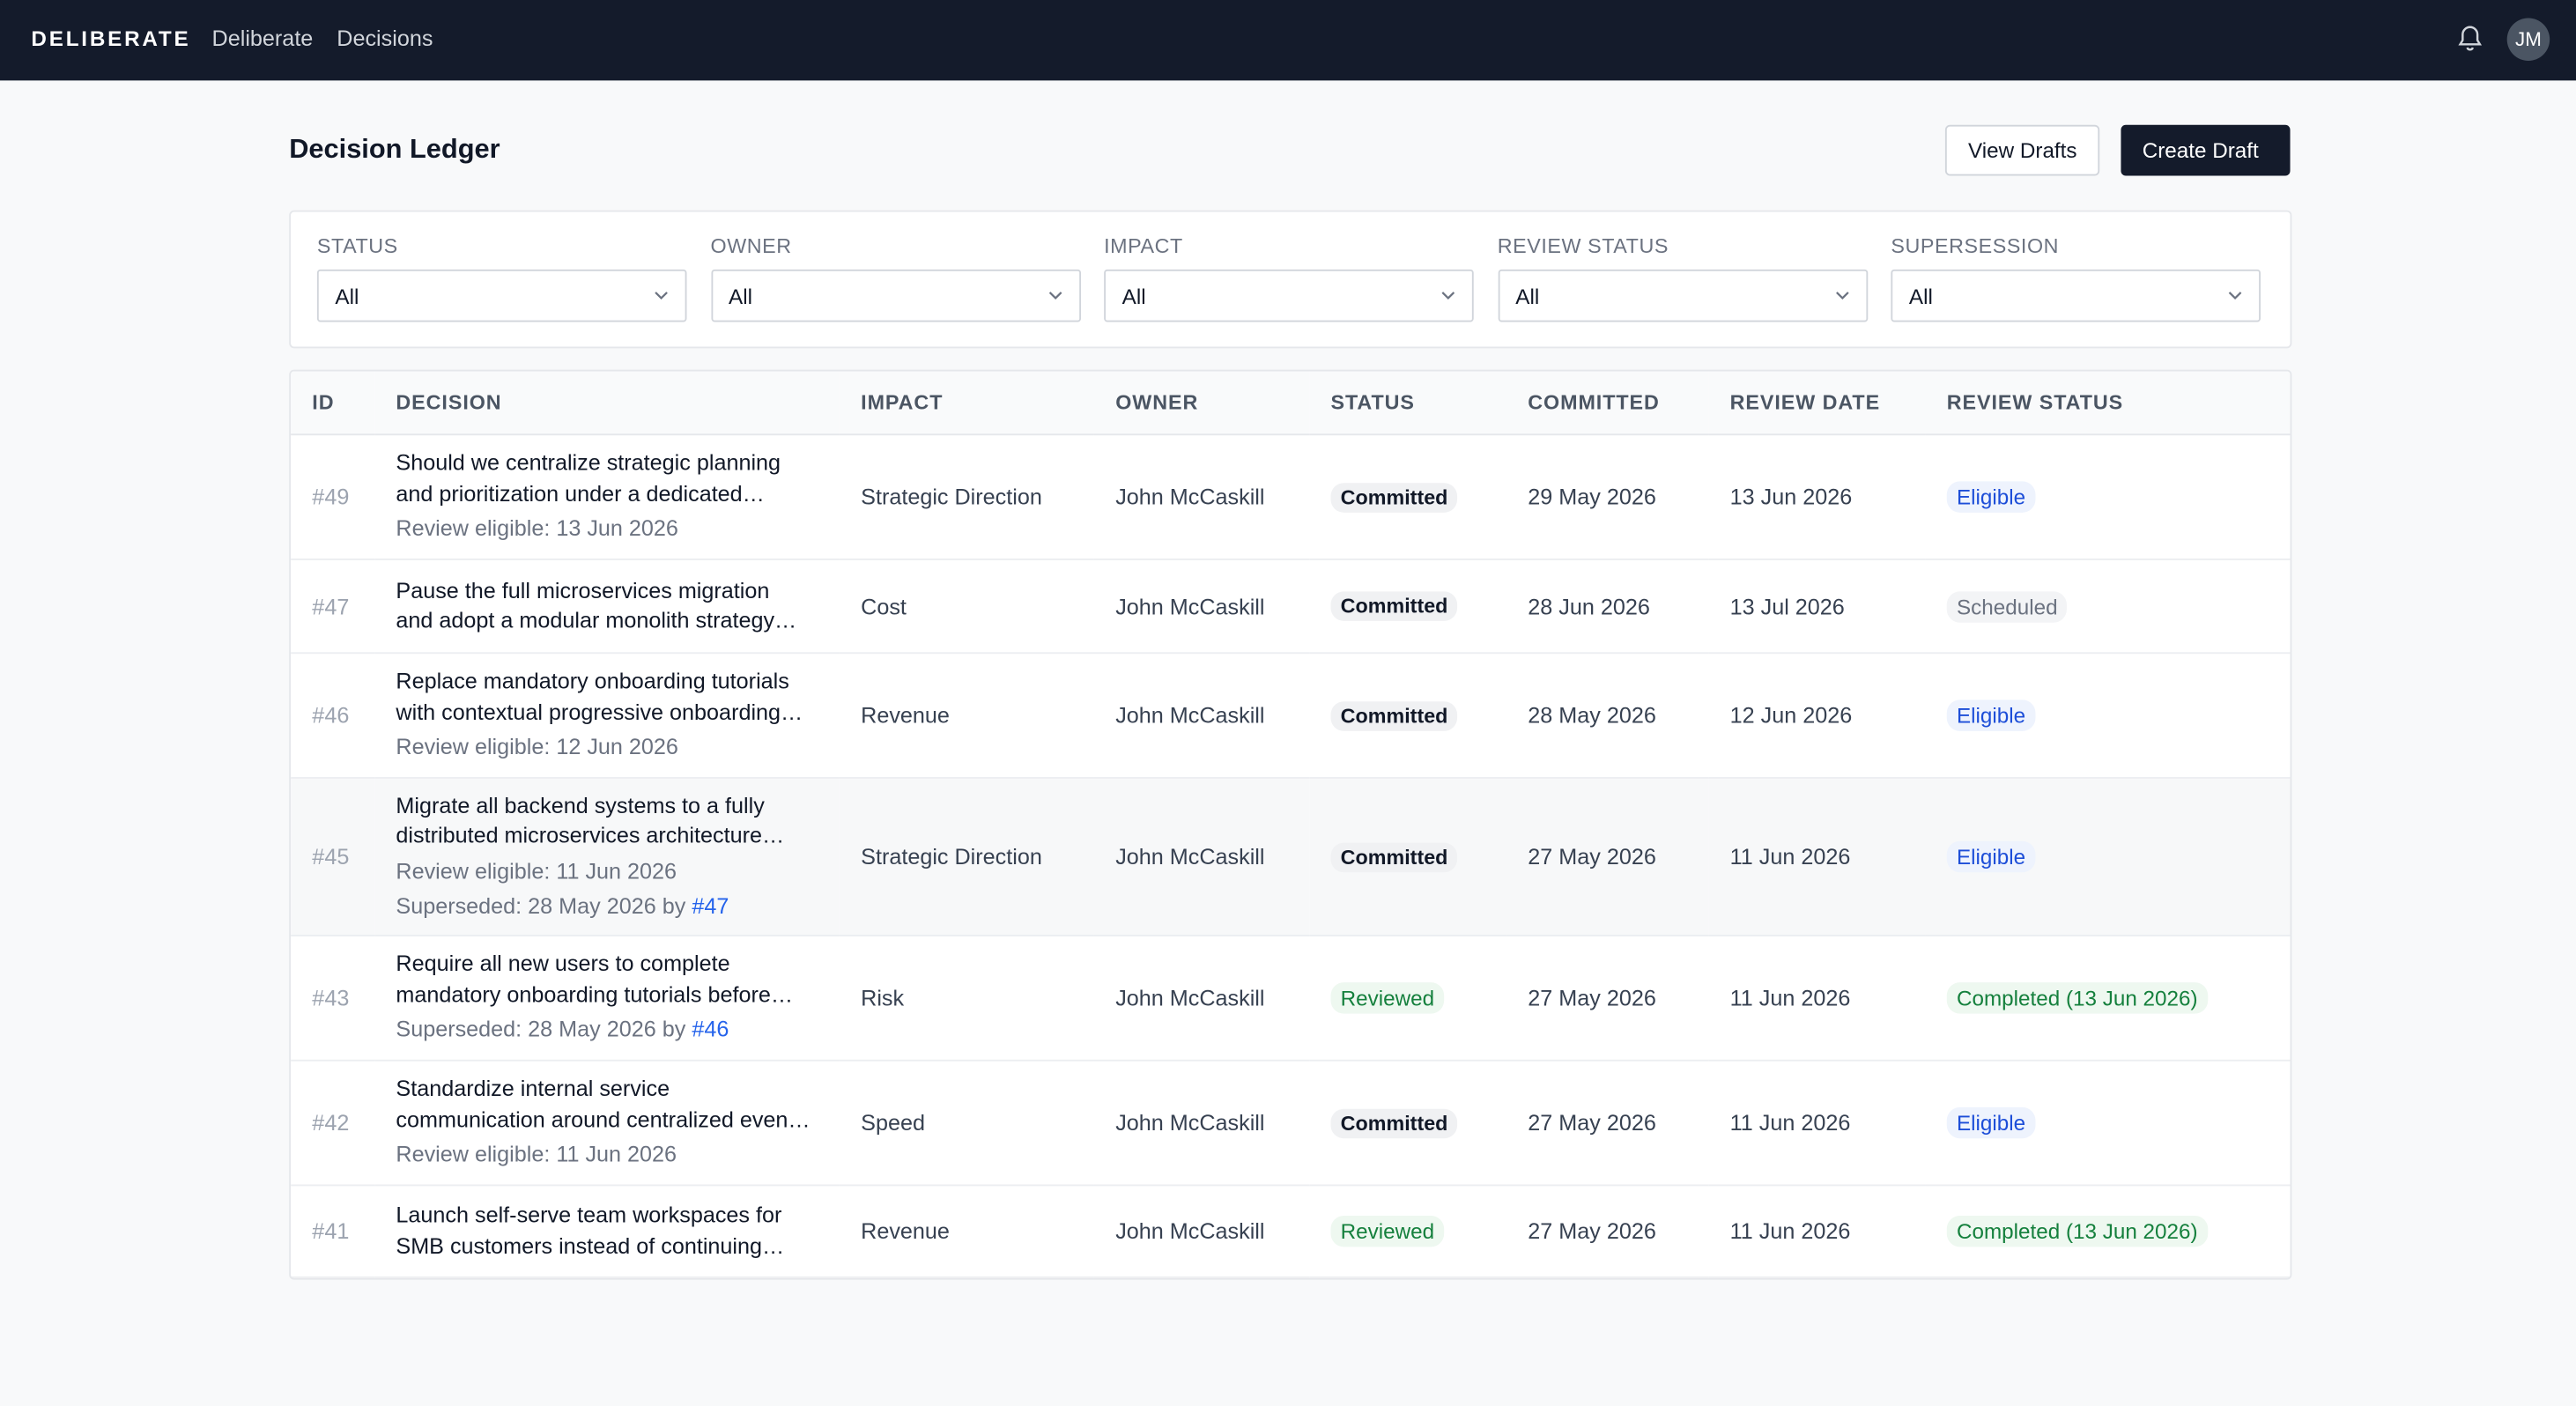 The width and height of the screenshot is (2576, 1406). Describe the element at coordinates (333, 607) in the screenshot. I see `decision-id: #47` at that location.